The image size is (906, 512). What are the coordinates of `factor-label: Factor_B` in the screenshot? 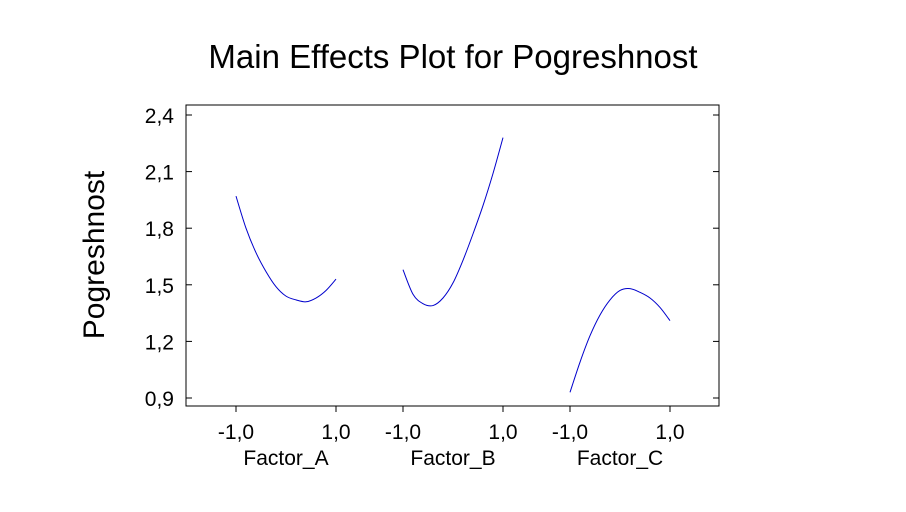 It's located at (452, 458).